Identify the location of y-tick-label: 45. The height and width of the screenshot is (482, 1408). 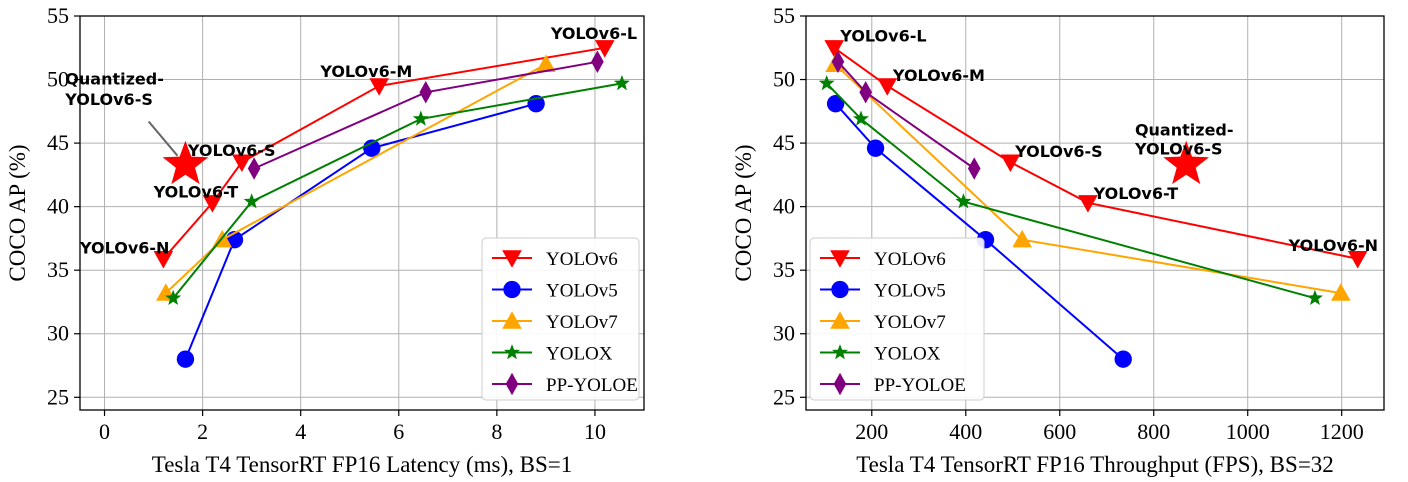
(784, 142).